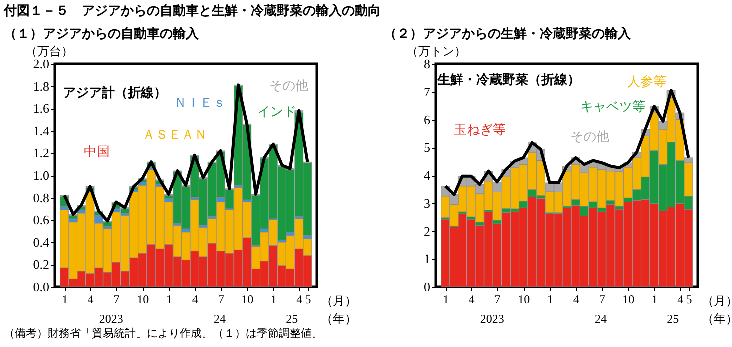 Image resolution: width=732 pixels, height=347 pixels. What do you see at coordinates (427, 231) in the screenshot?
I see `y-tick-label: 2` at bounding box center [427, 231].